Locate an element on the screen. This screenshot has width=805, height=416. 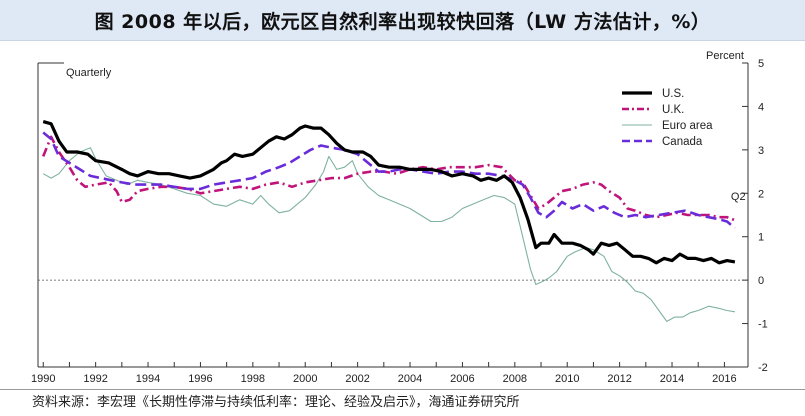
y-tick-label: 0 is located at coordinates (761, 281).